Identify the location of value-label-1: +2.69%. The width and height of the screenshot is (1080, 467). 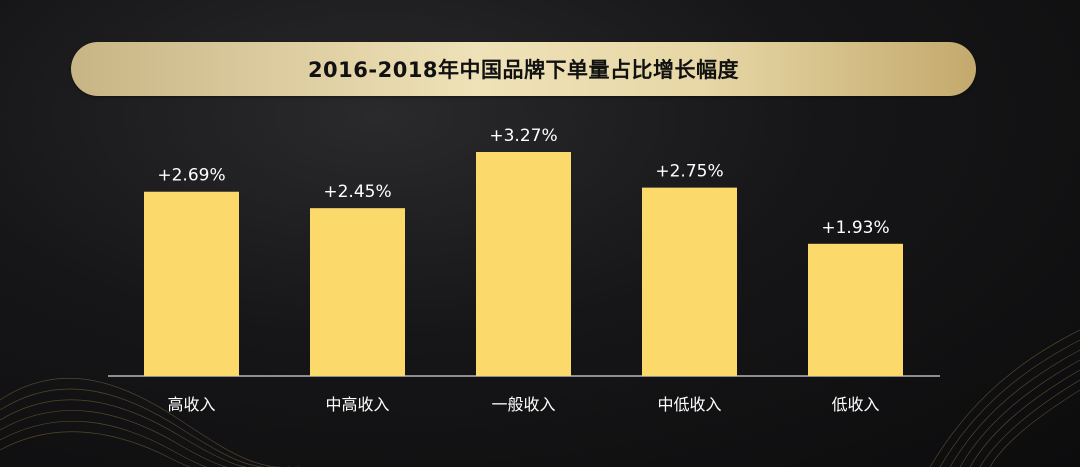
(191, 176).